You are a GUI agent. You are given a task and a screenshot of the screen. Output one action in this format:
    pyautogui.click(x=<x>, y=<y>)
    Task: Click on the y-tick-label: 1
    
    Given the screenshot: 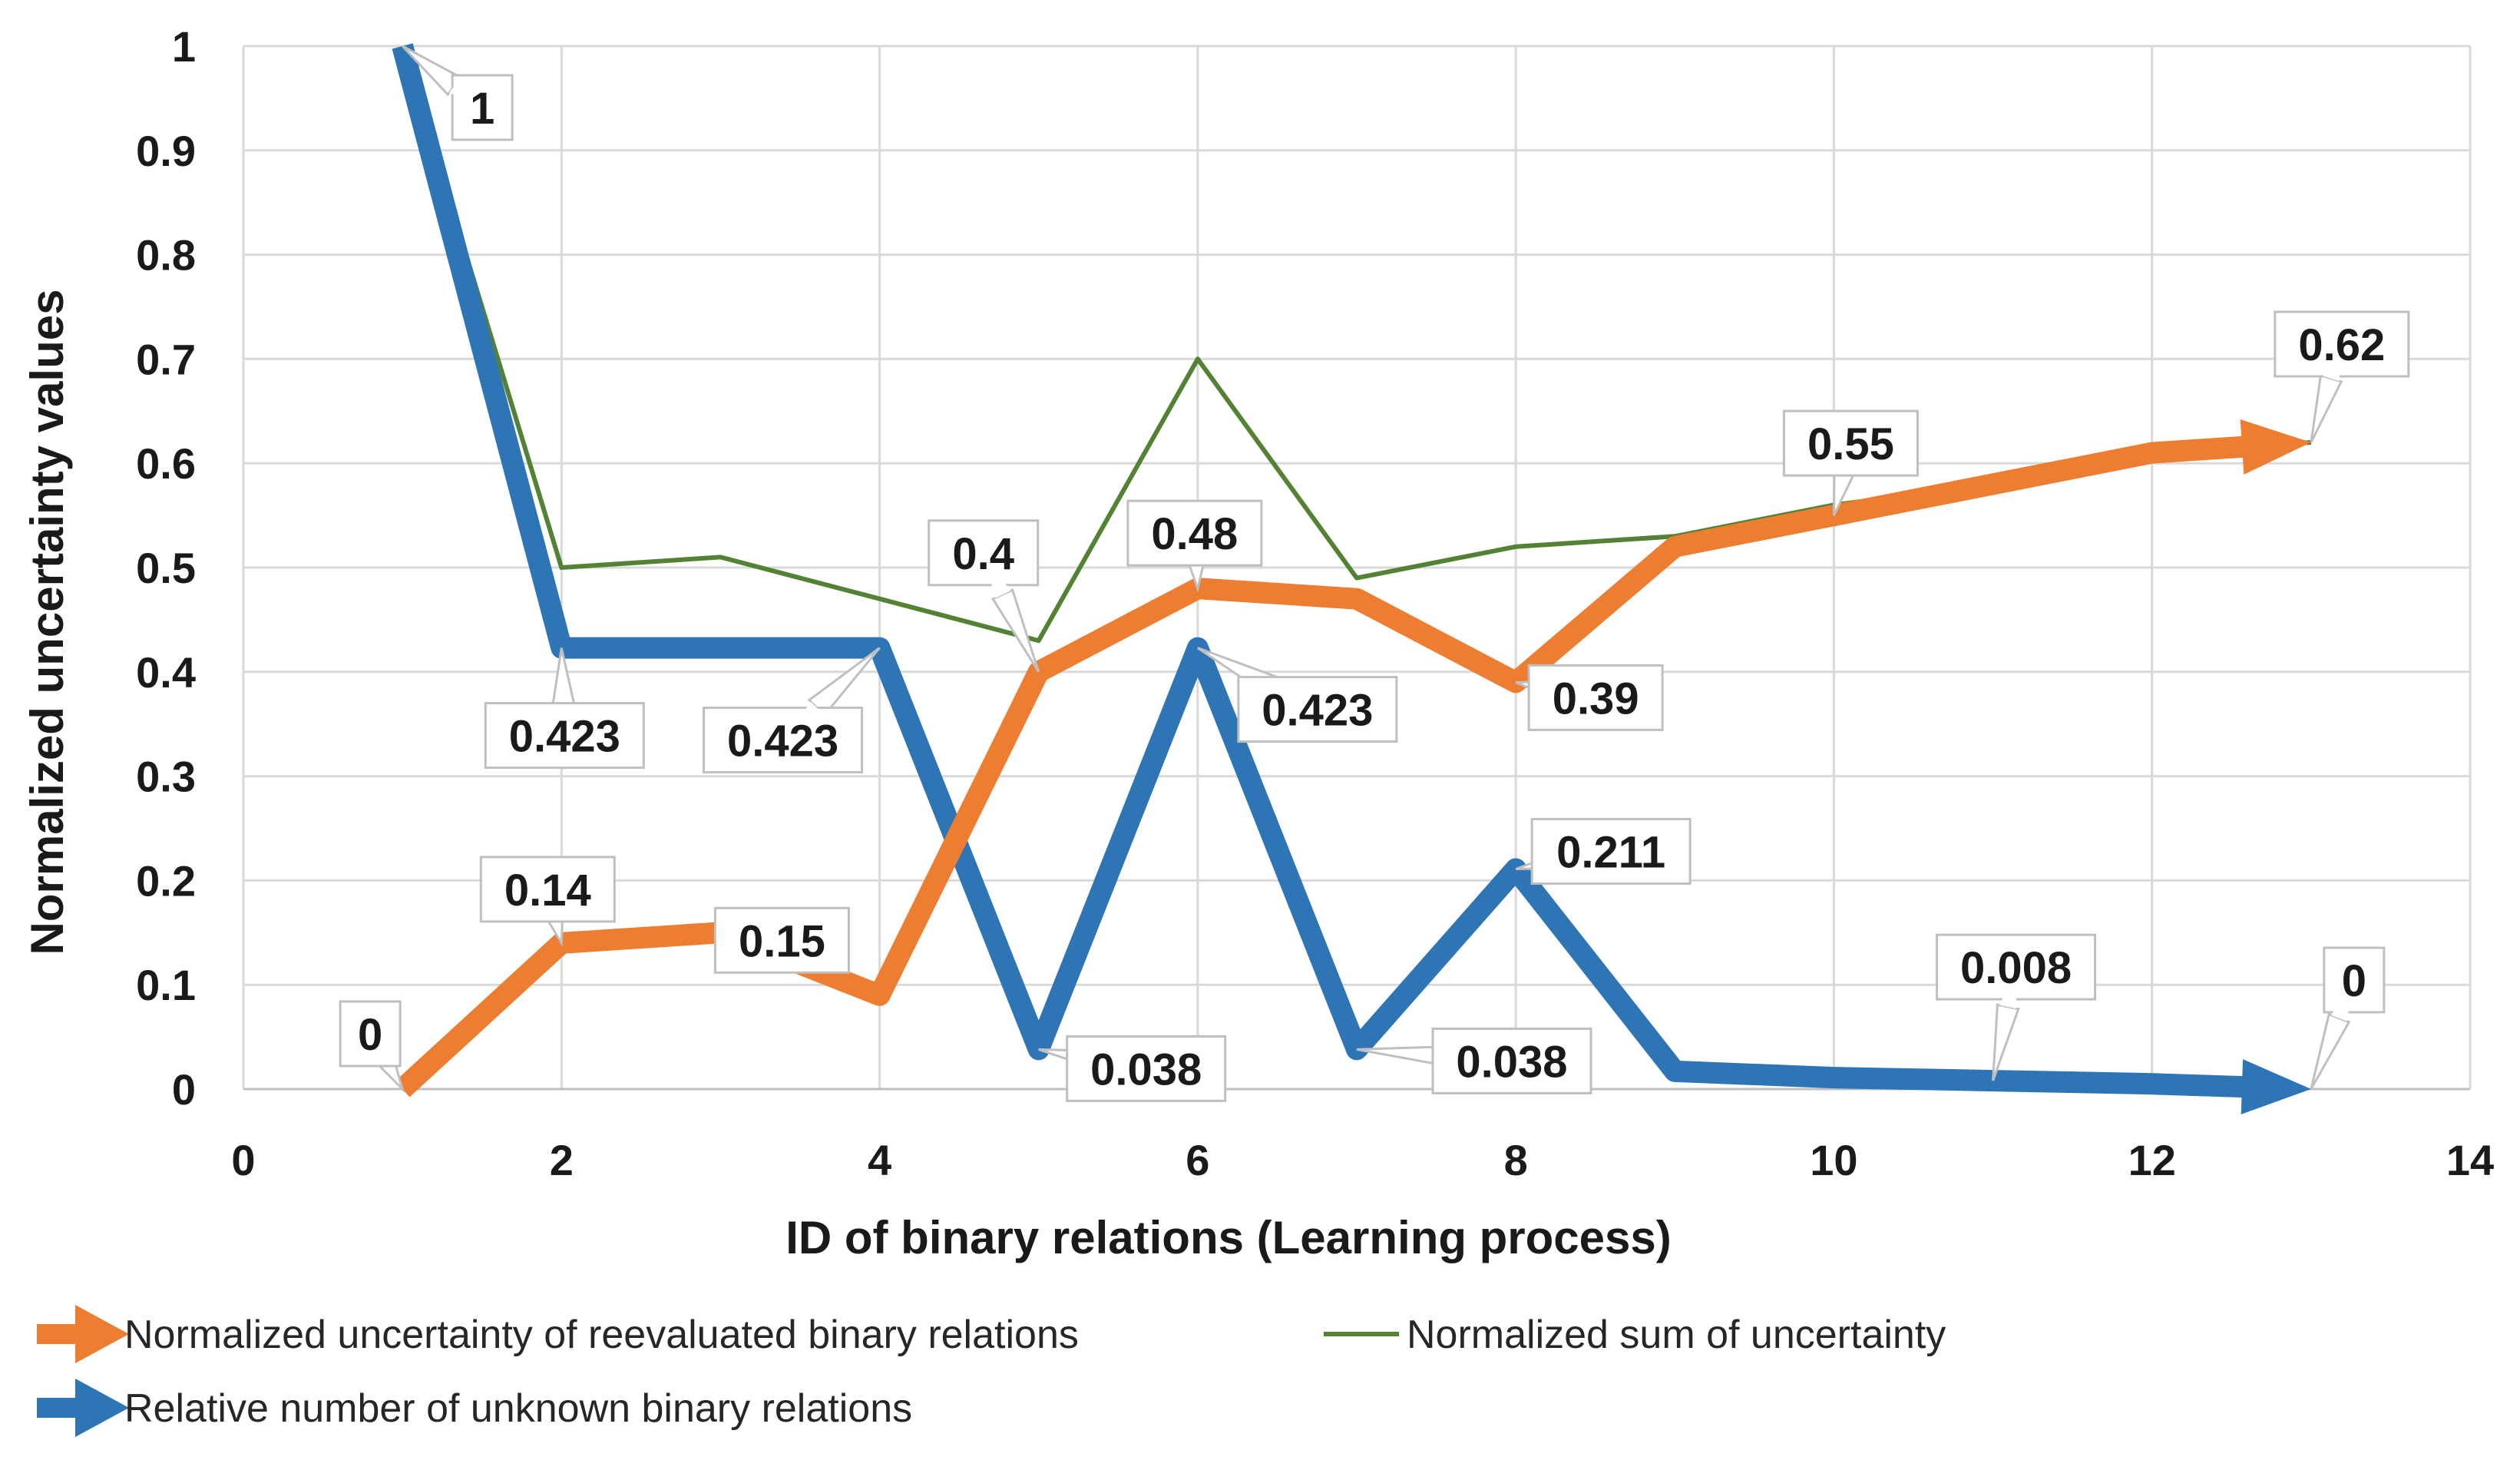 What is the action you would take?
    pyautogui.click(x=184, y=47)
    